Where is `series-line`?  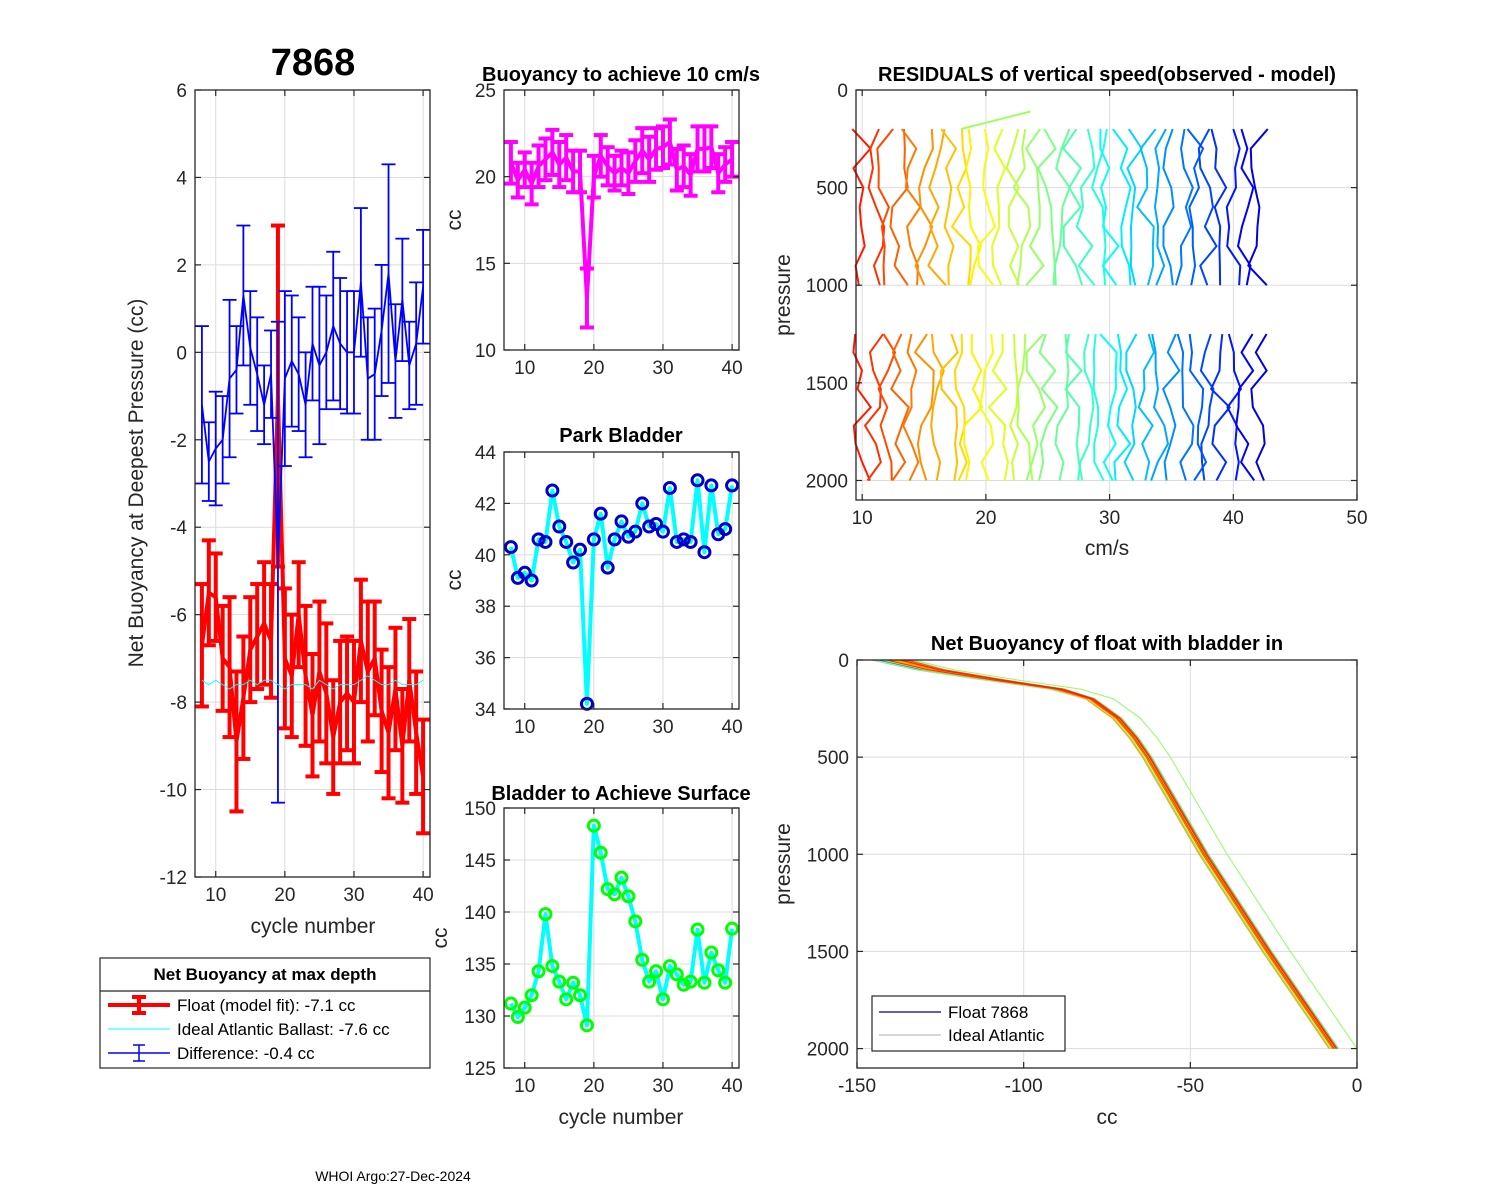 series-line is located at coordinates (622, 925).